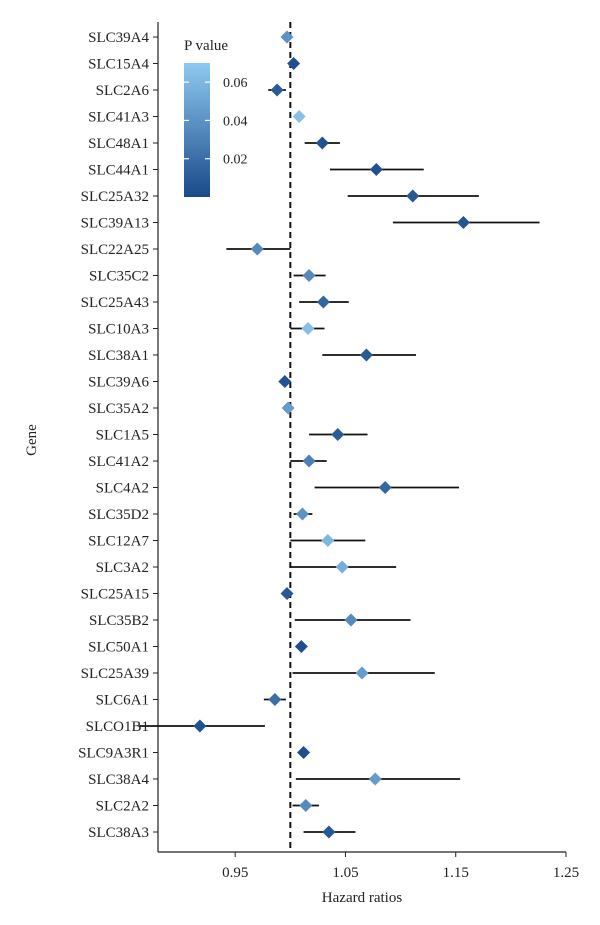 The height and width of the screenshot is (925, 600). What do you see at coordinates (117, 727) in the screenshot?
I see `gene-label: SLCO1B1` at bounding box center [117, 727].